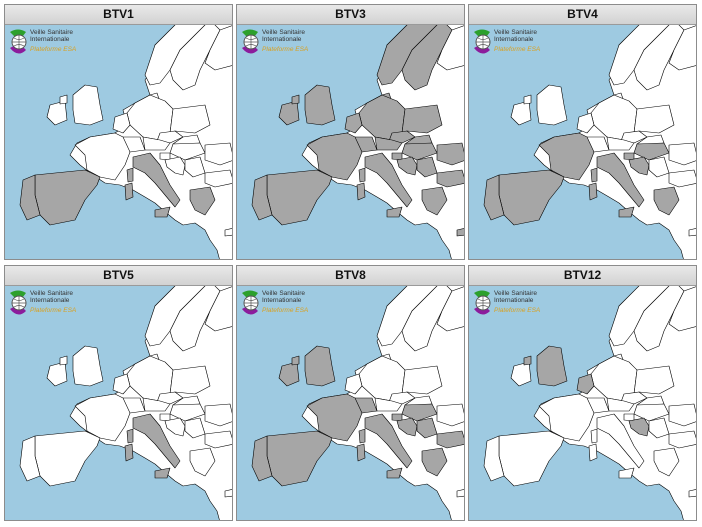 This screenshot has height=527, width=702. What do you see at coordinates (118, 15) in the screenshot?
I see `panel-title: BTV1` at bounding box center [118, 15].